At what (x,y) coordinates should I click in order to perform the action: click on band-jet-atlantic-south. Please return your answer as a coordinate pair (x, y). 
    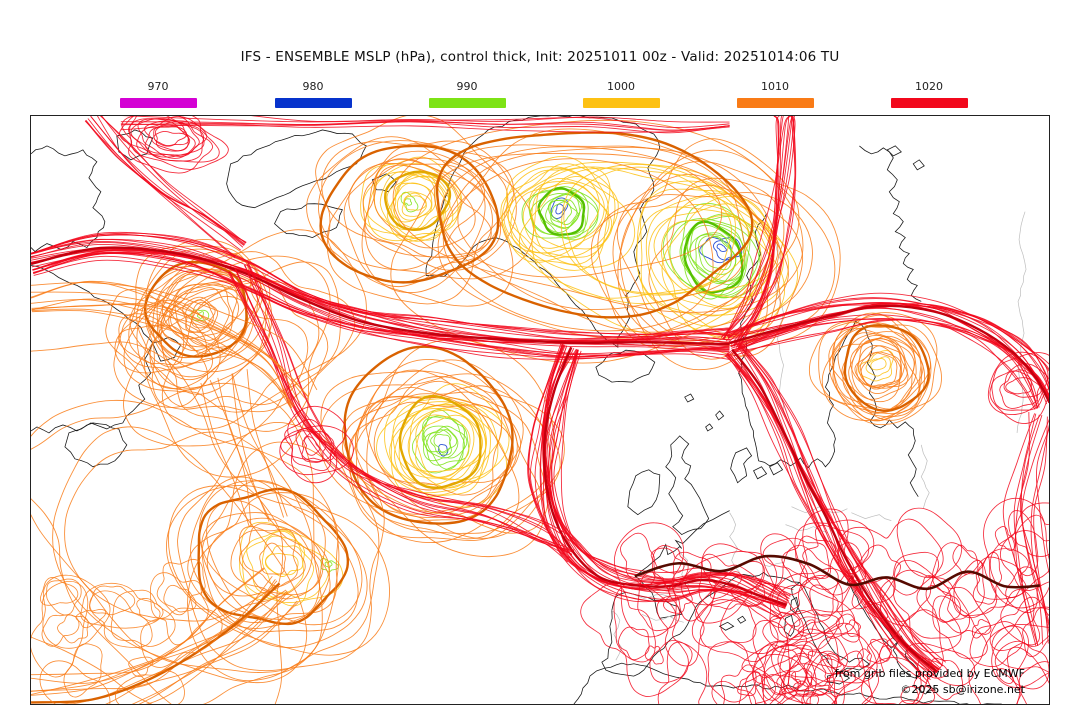
    Looking at the image, I should click on (660, 481).